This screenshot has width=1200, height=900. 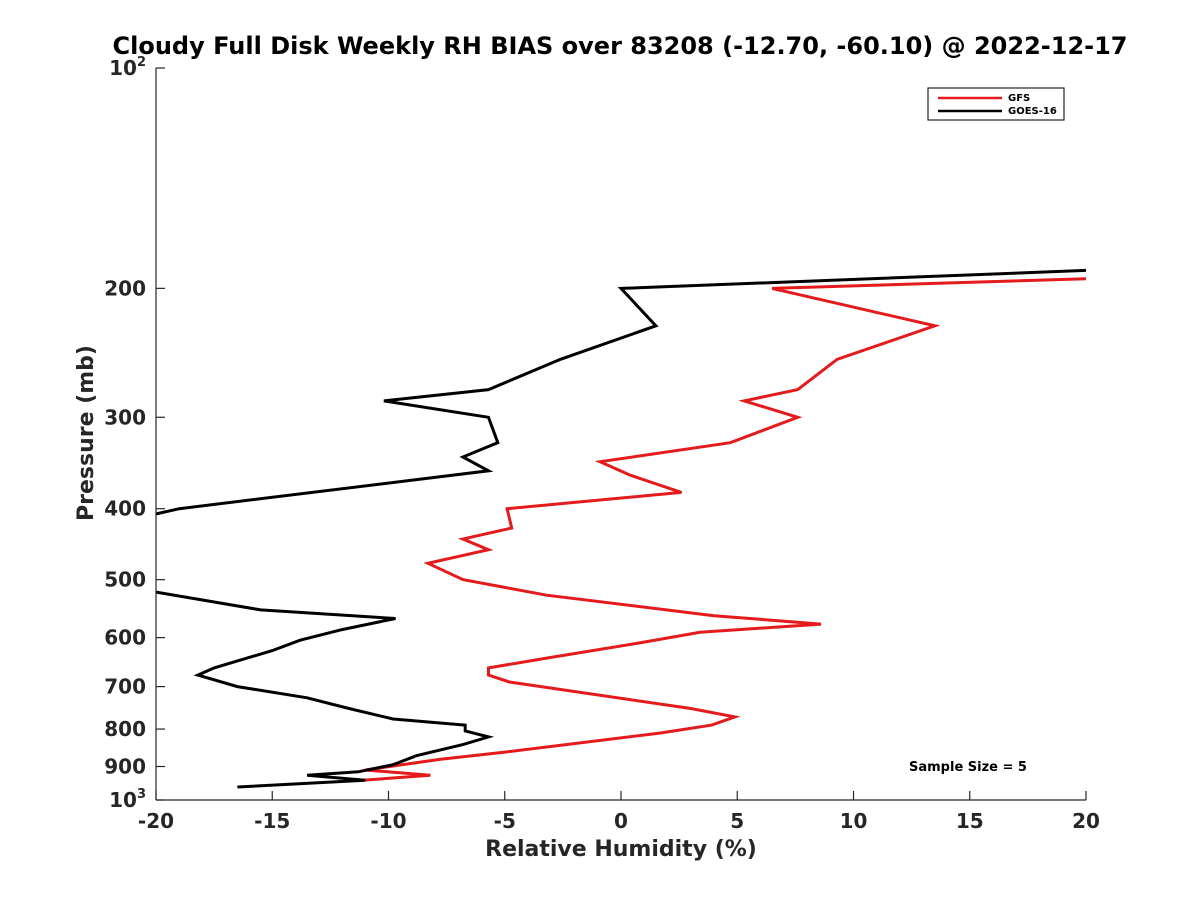 What do you see at coordinates (272, 821) in the screenshot?
I see `x-tick-label: -15` at bounding box center [272, 821].